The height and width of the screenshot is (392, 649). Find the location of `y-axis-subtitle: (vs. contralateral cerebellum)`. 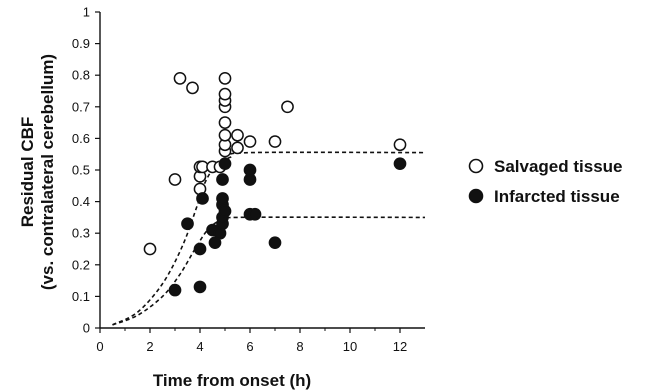

y-axis-subtitle: (vs. contralateral cerebellum) is located at coordinates (47, 172).